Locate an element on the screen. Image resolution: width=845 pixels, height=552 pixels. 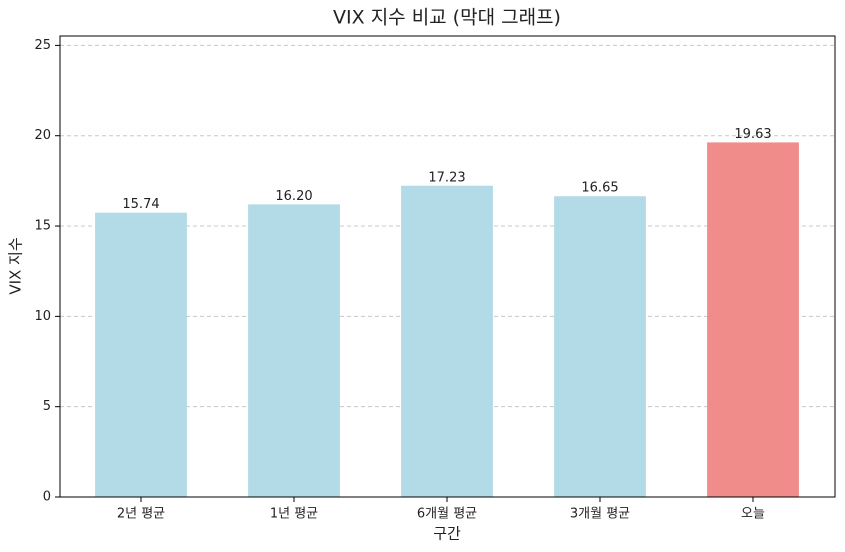
chart-title: VIX 지수 비교 (막대 그래프) is located at coordinates (447, 18).